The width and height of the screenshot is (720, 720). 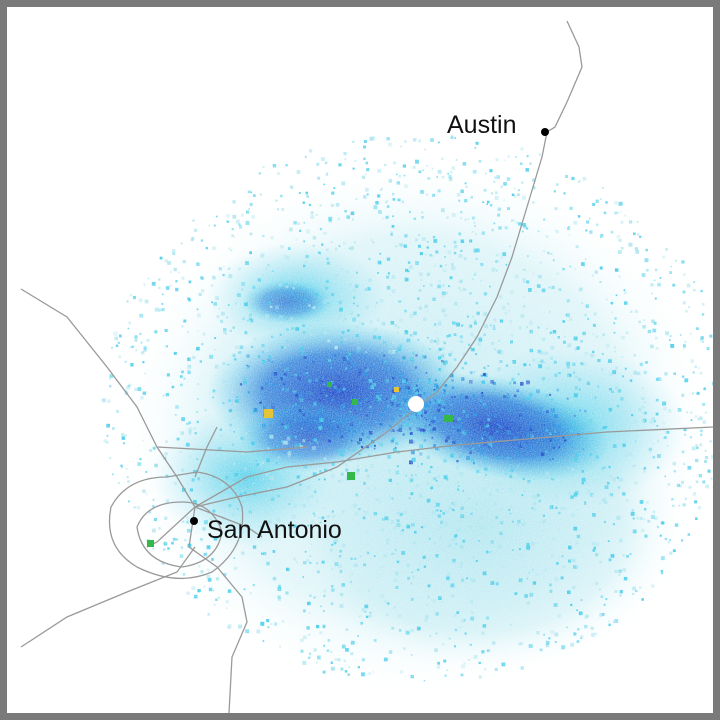 What do you see at coordinates (482, 125) in the screenshot?
I see `city-label-austin: Austin` at bounding box center [482, 125].